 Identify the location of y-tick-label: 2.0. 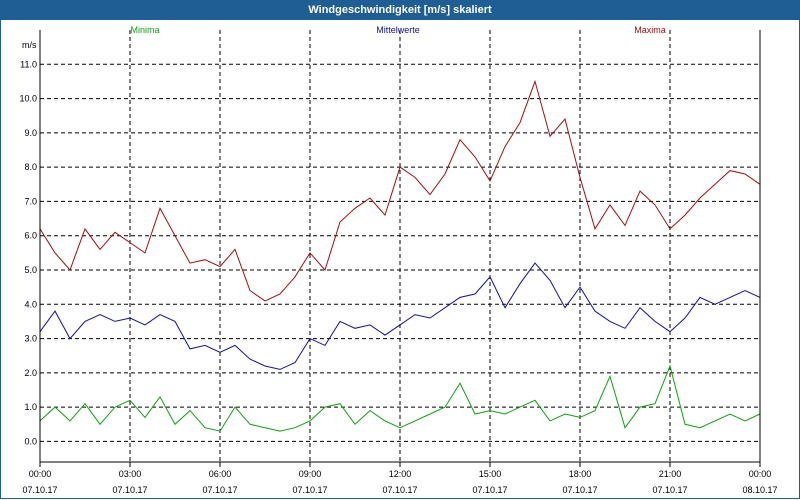
(30, 373).